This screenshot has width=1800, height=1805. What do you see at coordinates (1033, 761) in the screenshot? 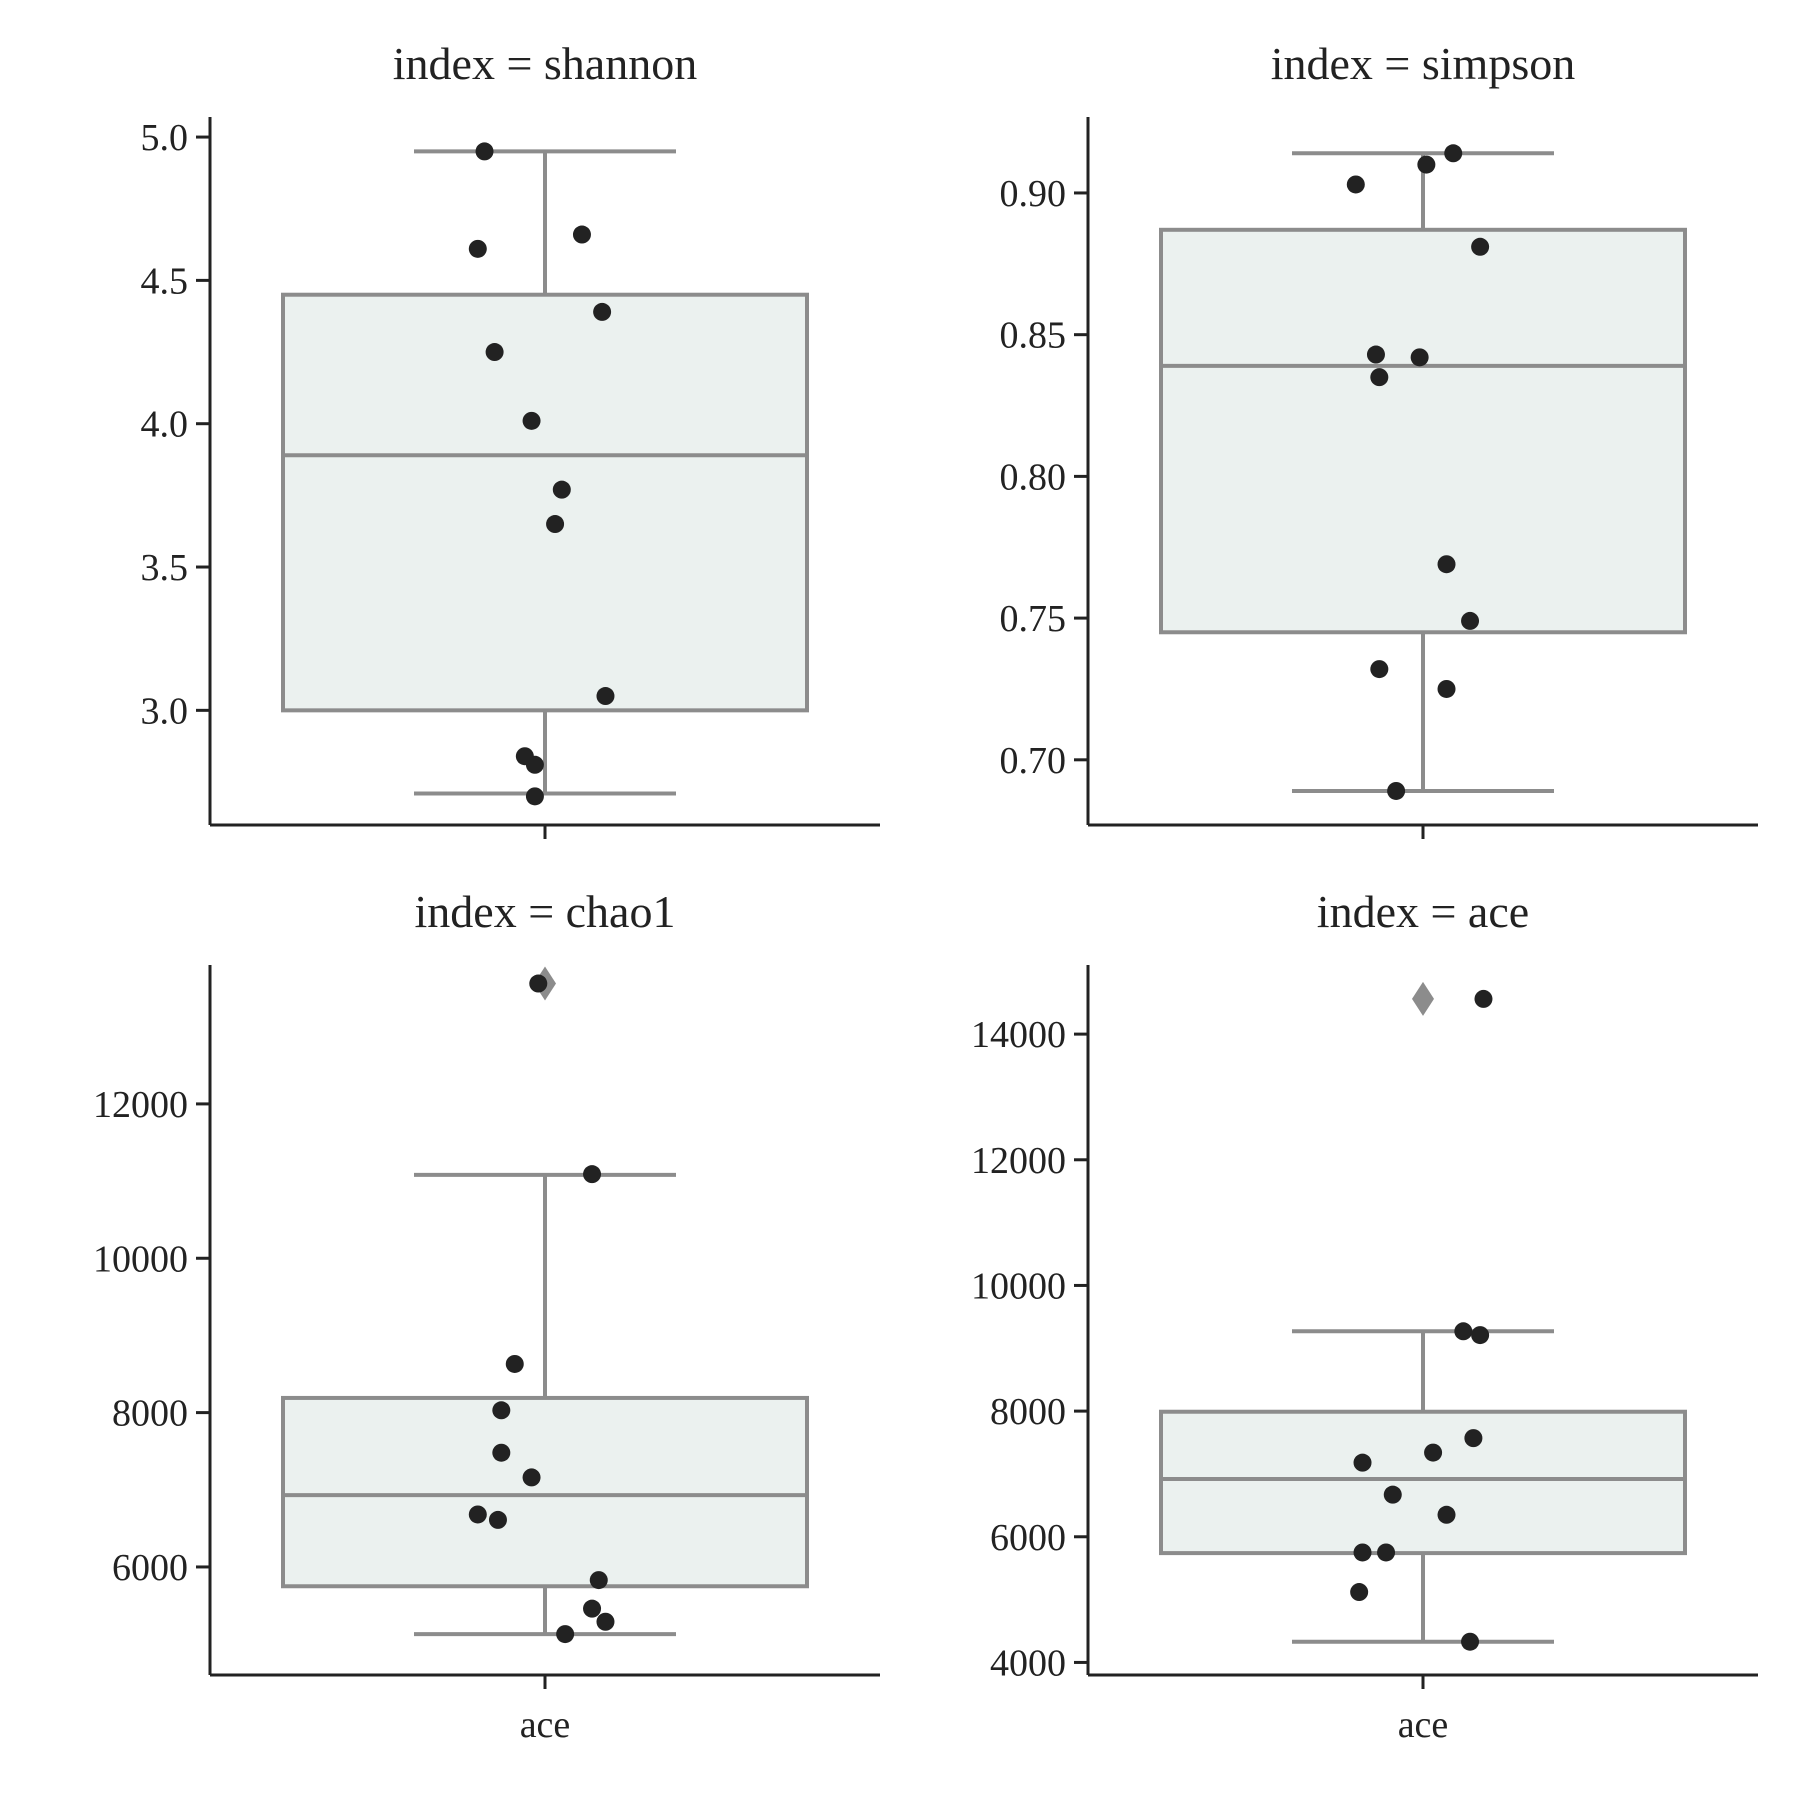
I see `y-tick-label: 0.70` at bounding box center [1033, 761].